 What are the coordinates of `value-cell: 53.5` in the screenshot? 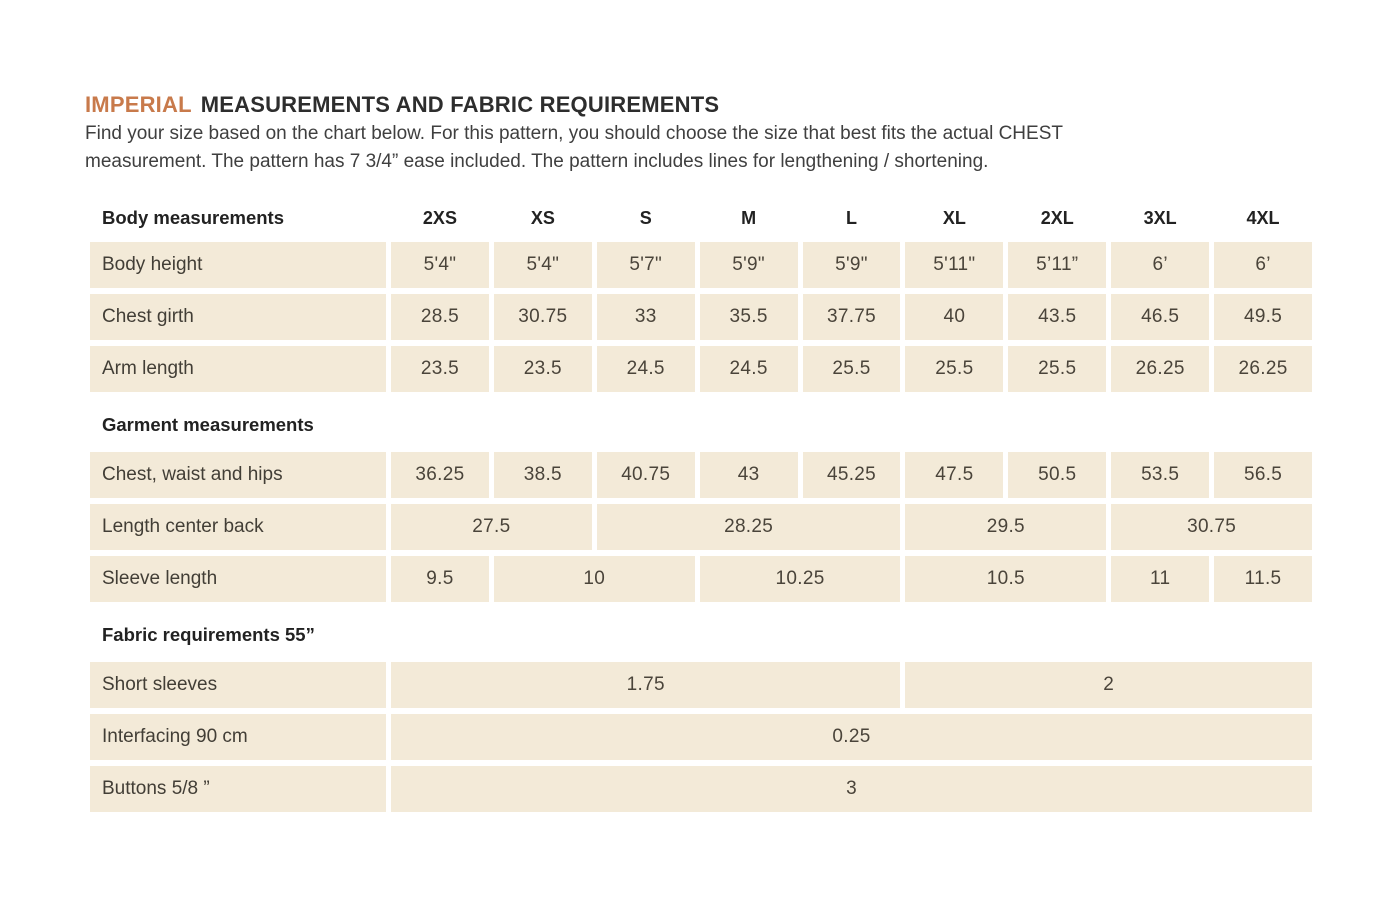 It's located at (1160, 475).